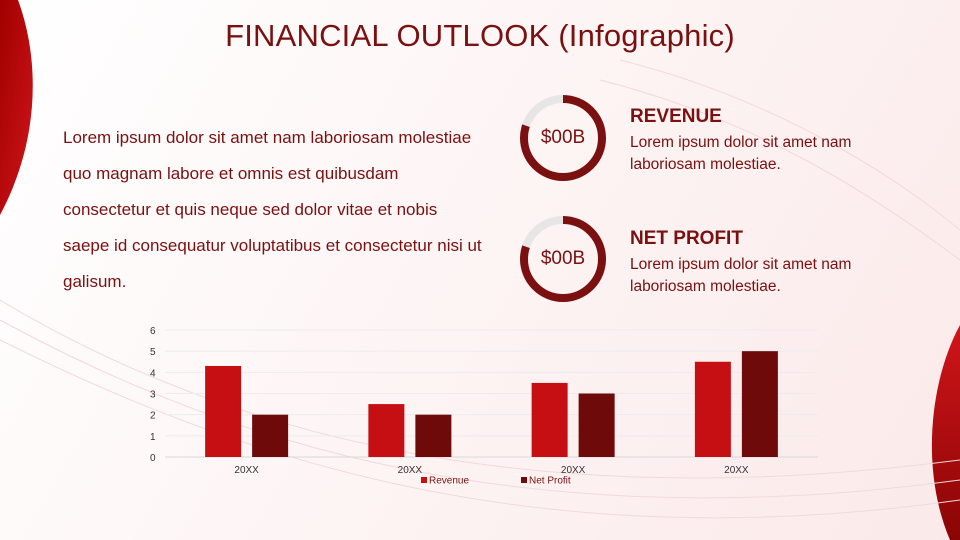  Describe the element at coordinates (550, 481) in the screenshot. I see `legend-label: Net Profit` at that location.